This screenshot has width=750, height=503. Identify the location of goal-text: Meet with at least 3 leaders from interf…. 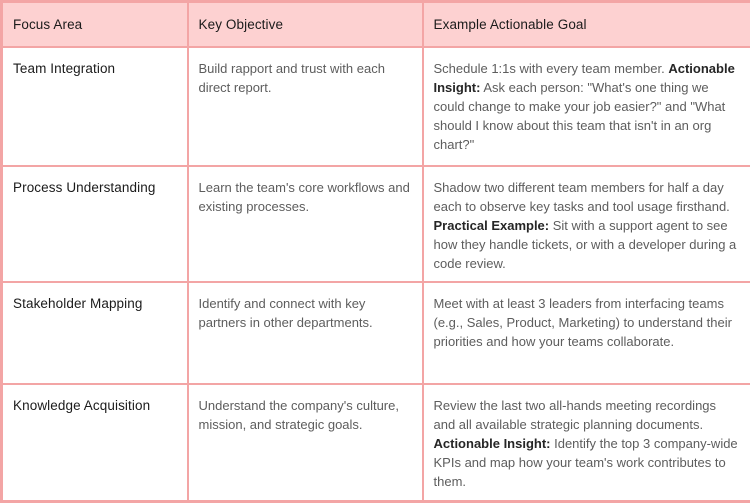
(583, 322).